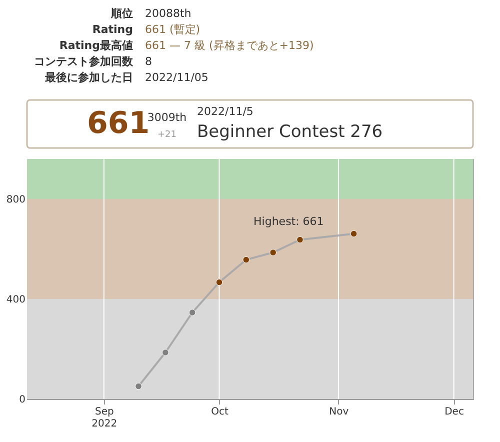 The image size is (500, 442). What do you see at coordinates (105, 418) in the screenshot?
I see `x-tick-label: Sep 2022` at bounding box center [105, 418].